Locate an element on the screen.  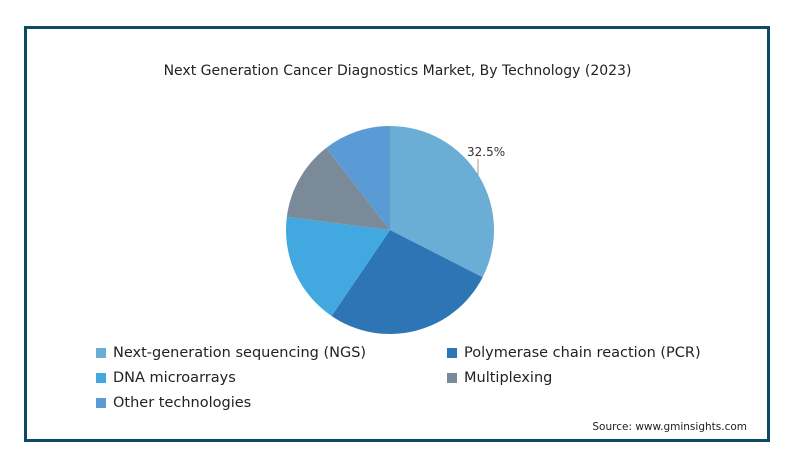
legend-item: Other technologies is located at coordinates (173, 403).